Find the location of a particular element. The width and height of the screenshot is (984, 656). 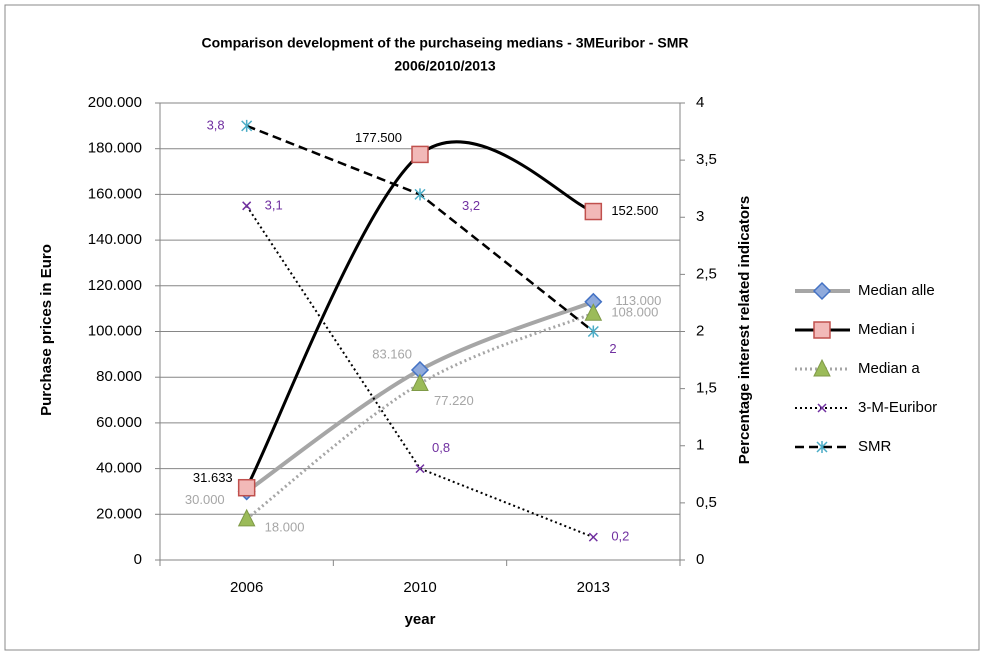

x-tick-label: 2010 is located at coordinates (419, 587).